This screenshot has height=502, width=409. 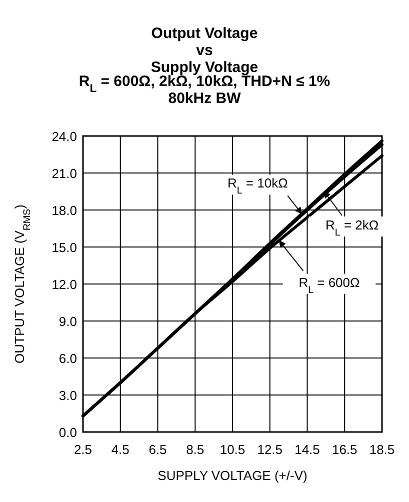 What do you see at coordinates (83, 449) in the screenshot?
I see `x-tick-label: 2.5` at bounding box center [83, 449].